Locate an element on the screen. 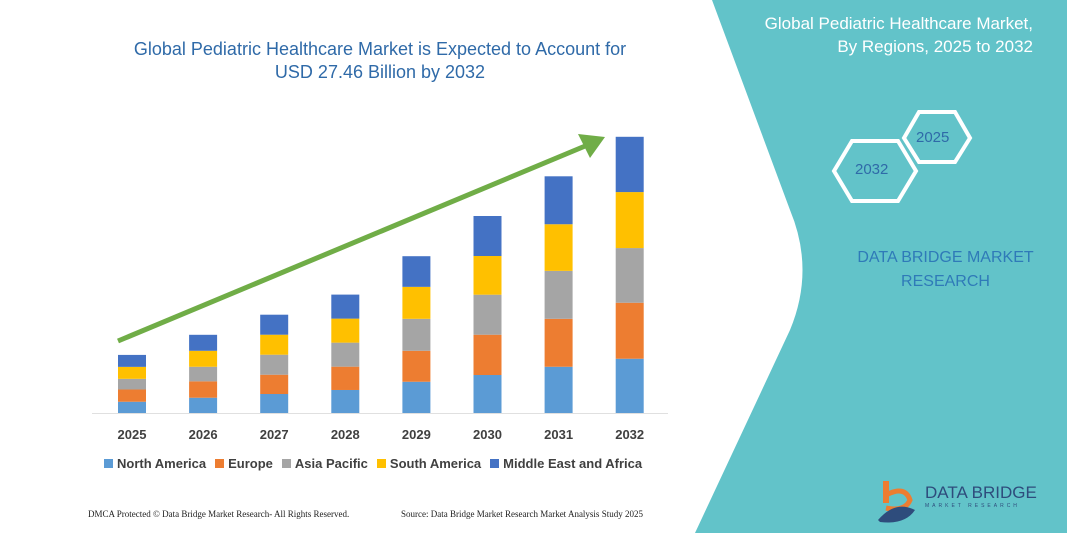 This screenshot has height=533, width=1067. brand-line-1: DATA BRIDGE MARKET is located at coordinates (945, 257).